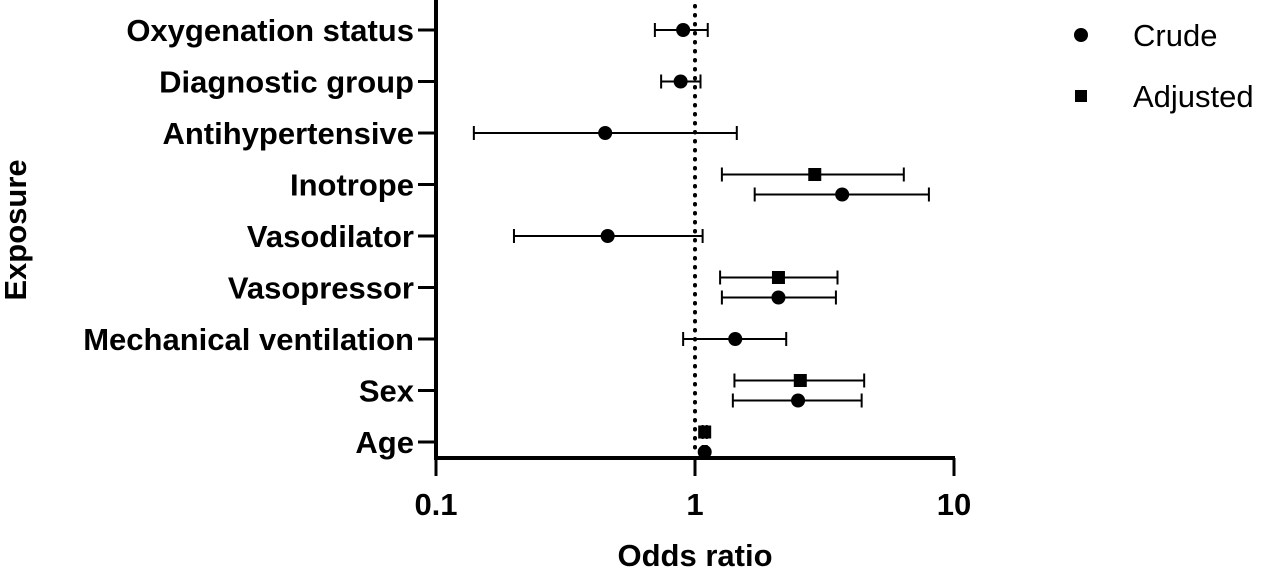  Describe the element at coordinates (321, 288) in the screenshot. I see `category-label: Vasopressor` at that location.